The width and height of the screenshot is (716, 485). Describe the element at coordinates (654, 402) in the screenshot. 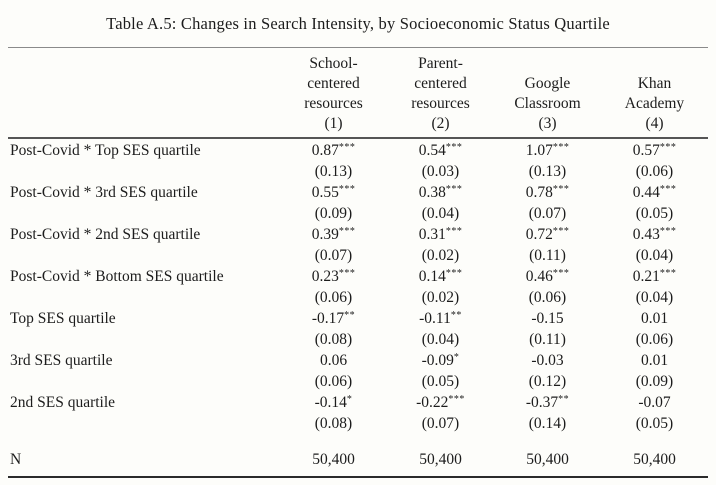

I see `estimate-value: -0.07` at that location.